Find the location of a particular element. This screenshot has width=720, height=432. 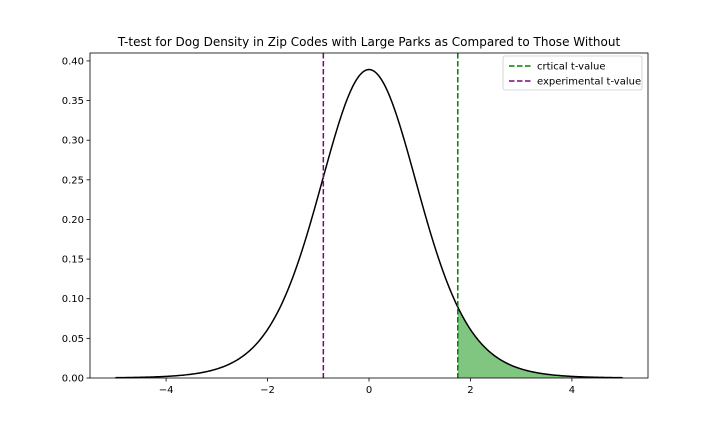

x-tick-label: −2 is located at coordinates (267, 390).